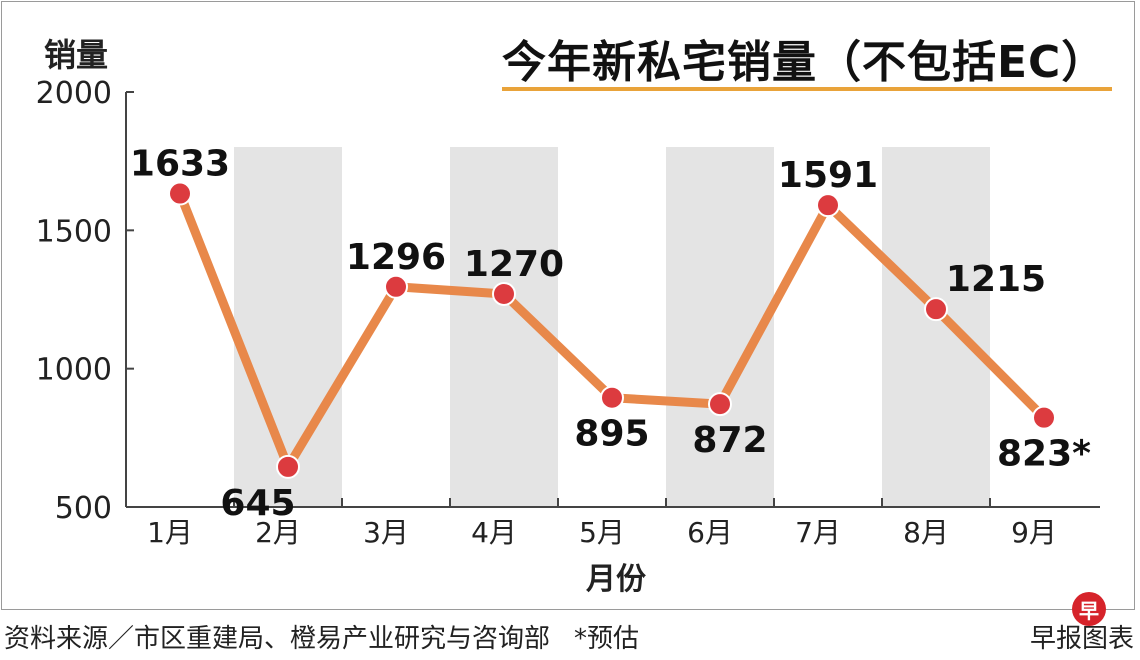 The image size is (1140, 660). Describe the element at coordinates (76, 55) in the screenshot. I see `y-axis-label: 销量` at that location.